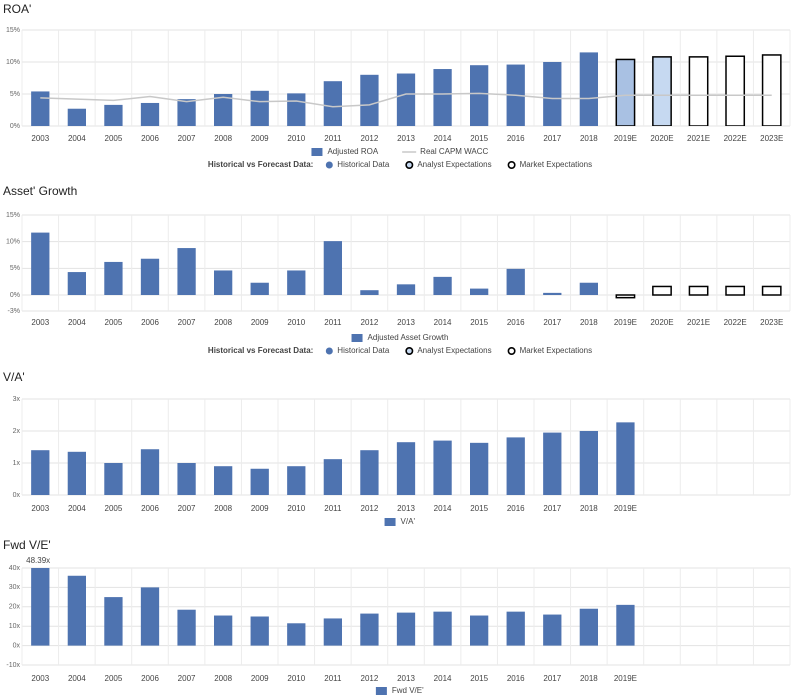 The width and height of the screenshot is (800, 700). What do you see at coordinates (698, 322) in the screenshot?
I see `x-tick-label: 2021E` at bounding box center [698, 322].